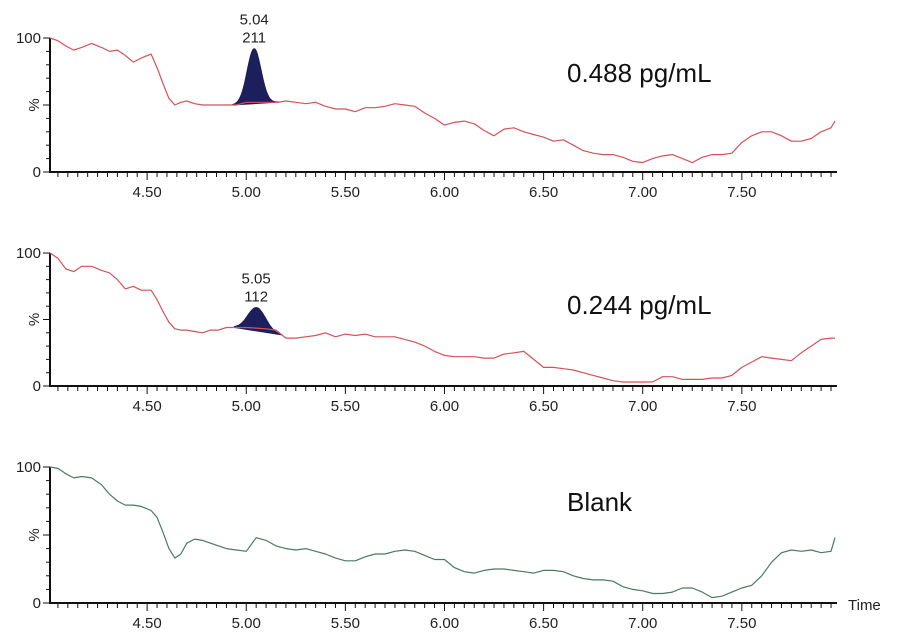 The height and width of the screenshot is (640, 904). What do you see at coordinates (256, 297) in the screenshot?
I see `peak-area-label: 112` at bounding box center [256, 297].